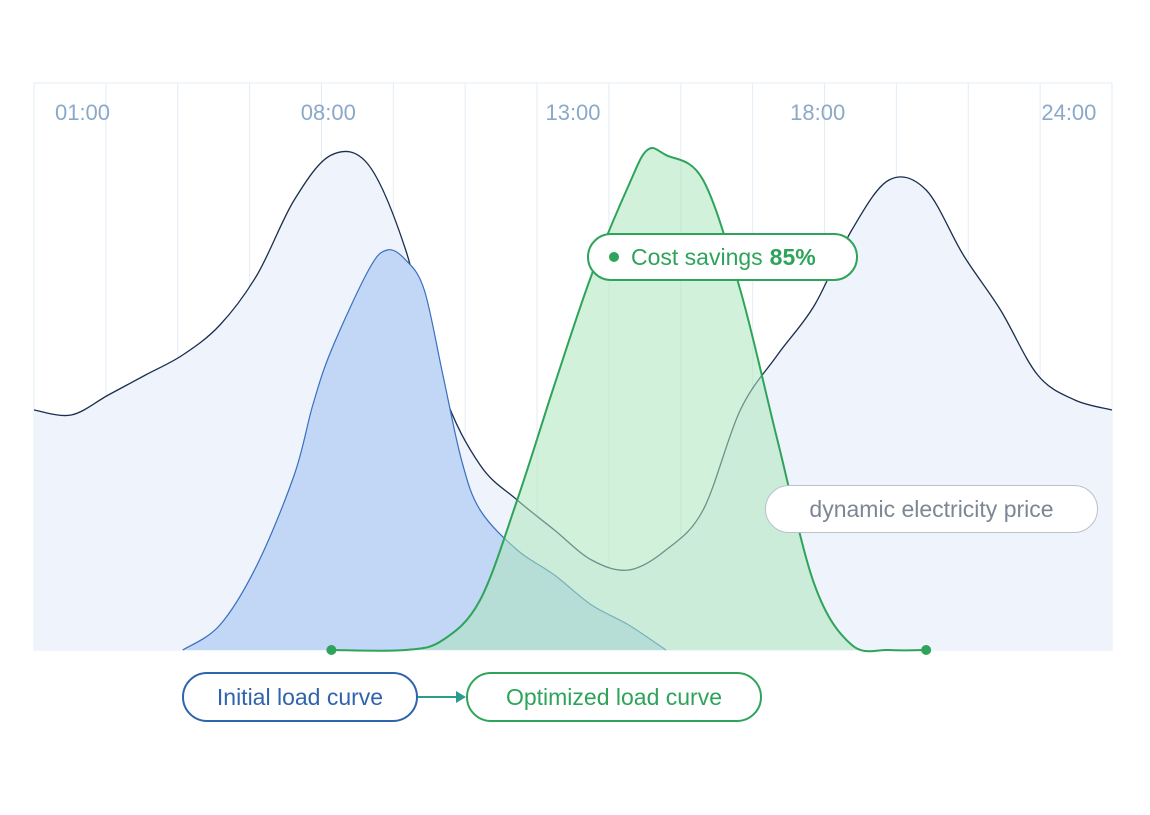  What do you see at coordinates (697, 256) in the screenshot?
I see `cost-savings-label: Cost savings` at bounding box center [697, 256].